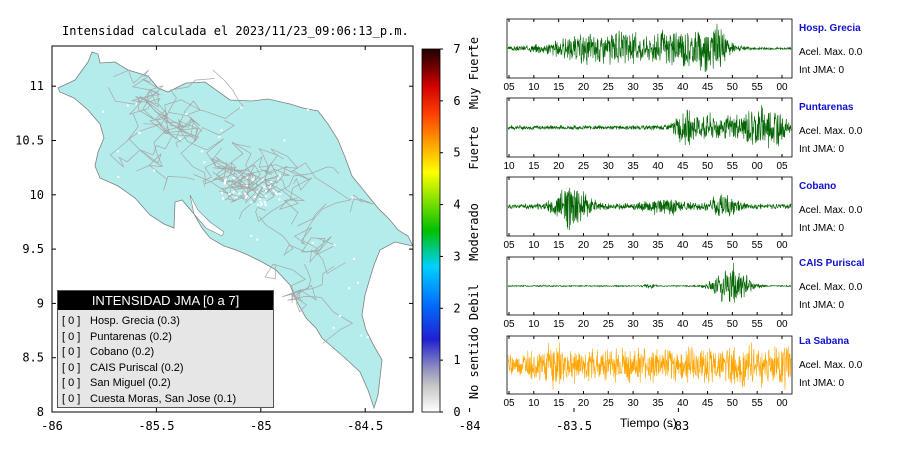 The height and width of the screenshot is (460, 910). What do you see at coordinates (818, 186) in the screenshot?
I see `station-name: Cobano` at bounding box center [818, 186].